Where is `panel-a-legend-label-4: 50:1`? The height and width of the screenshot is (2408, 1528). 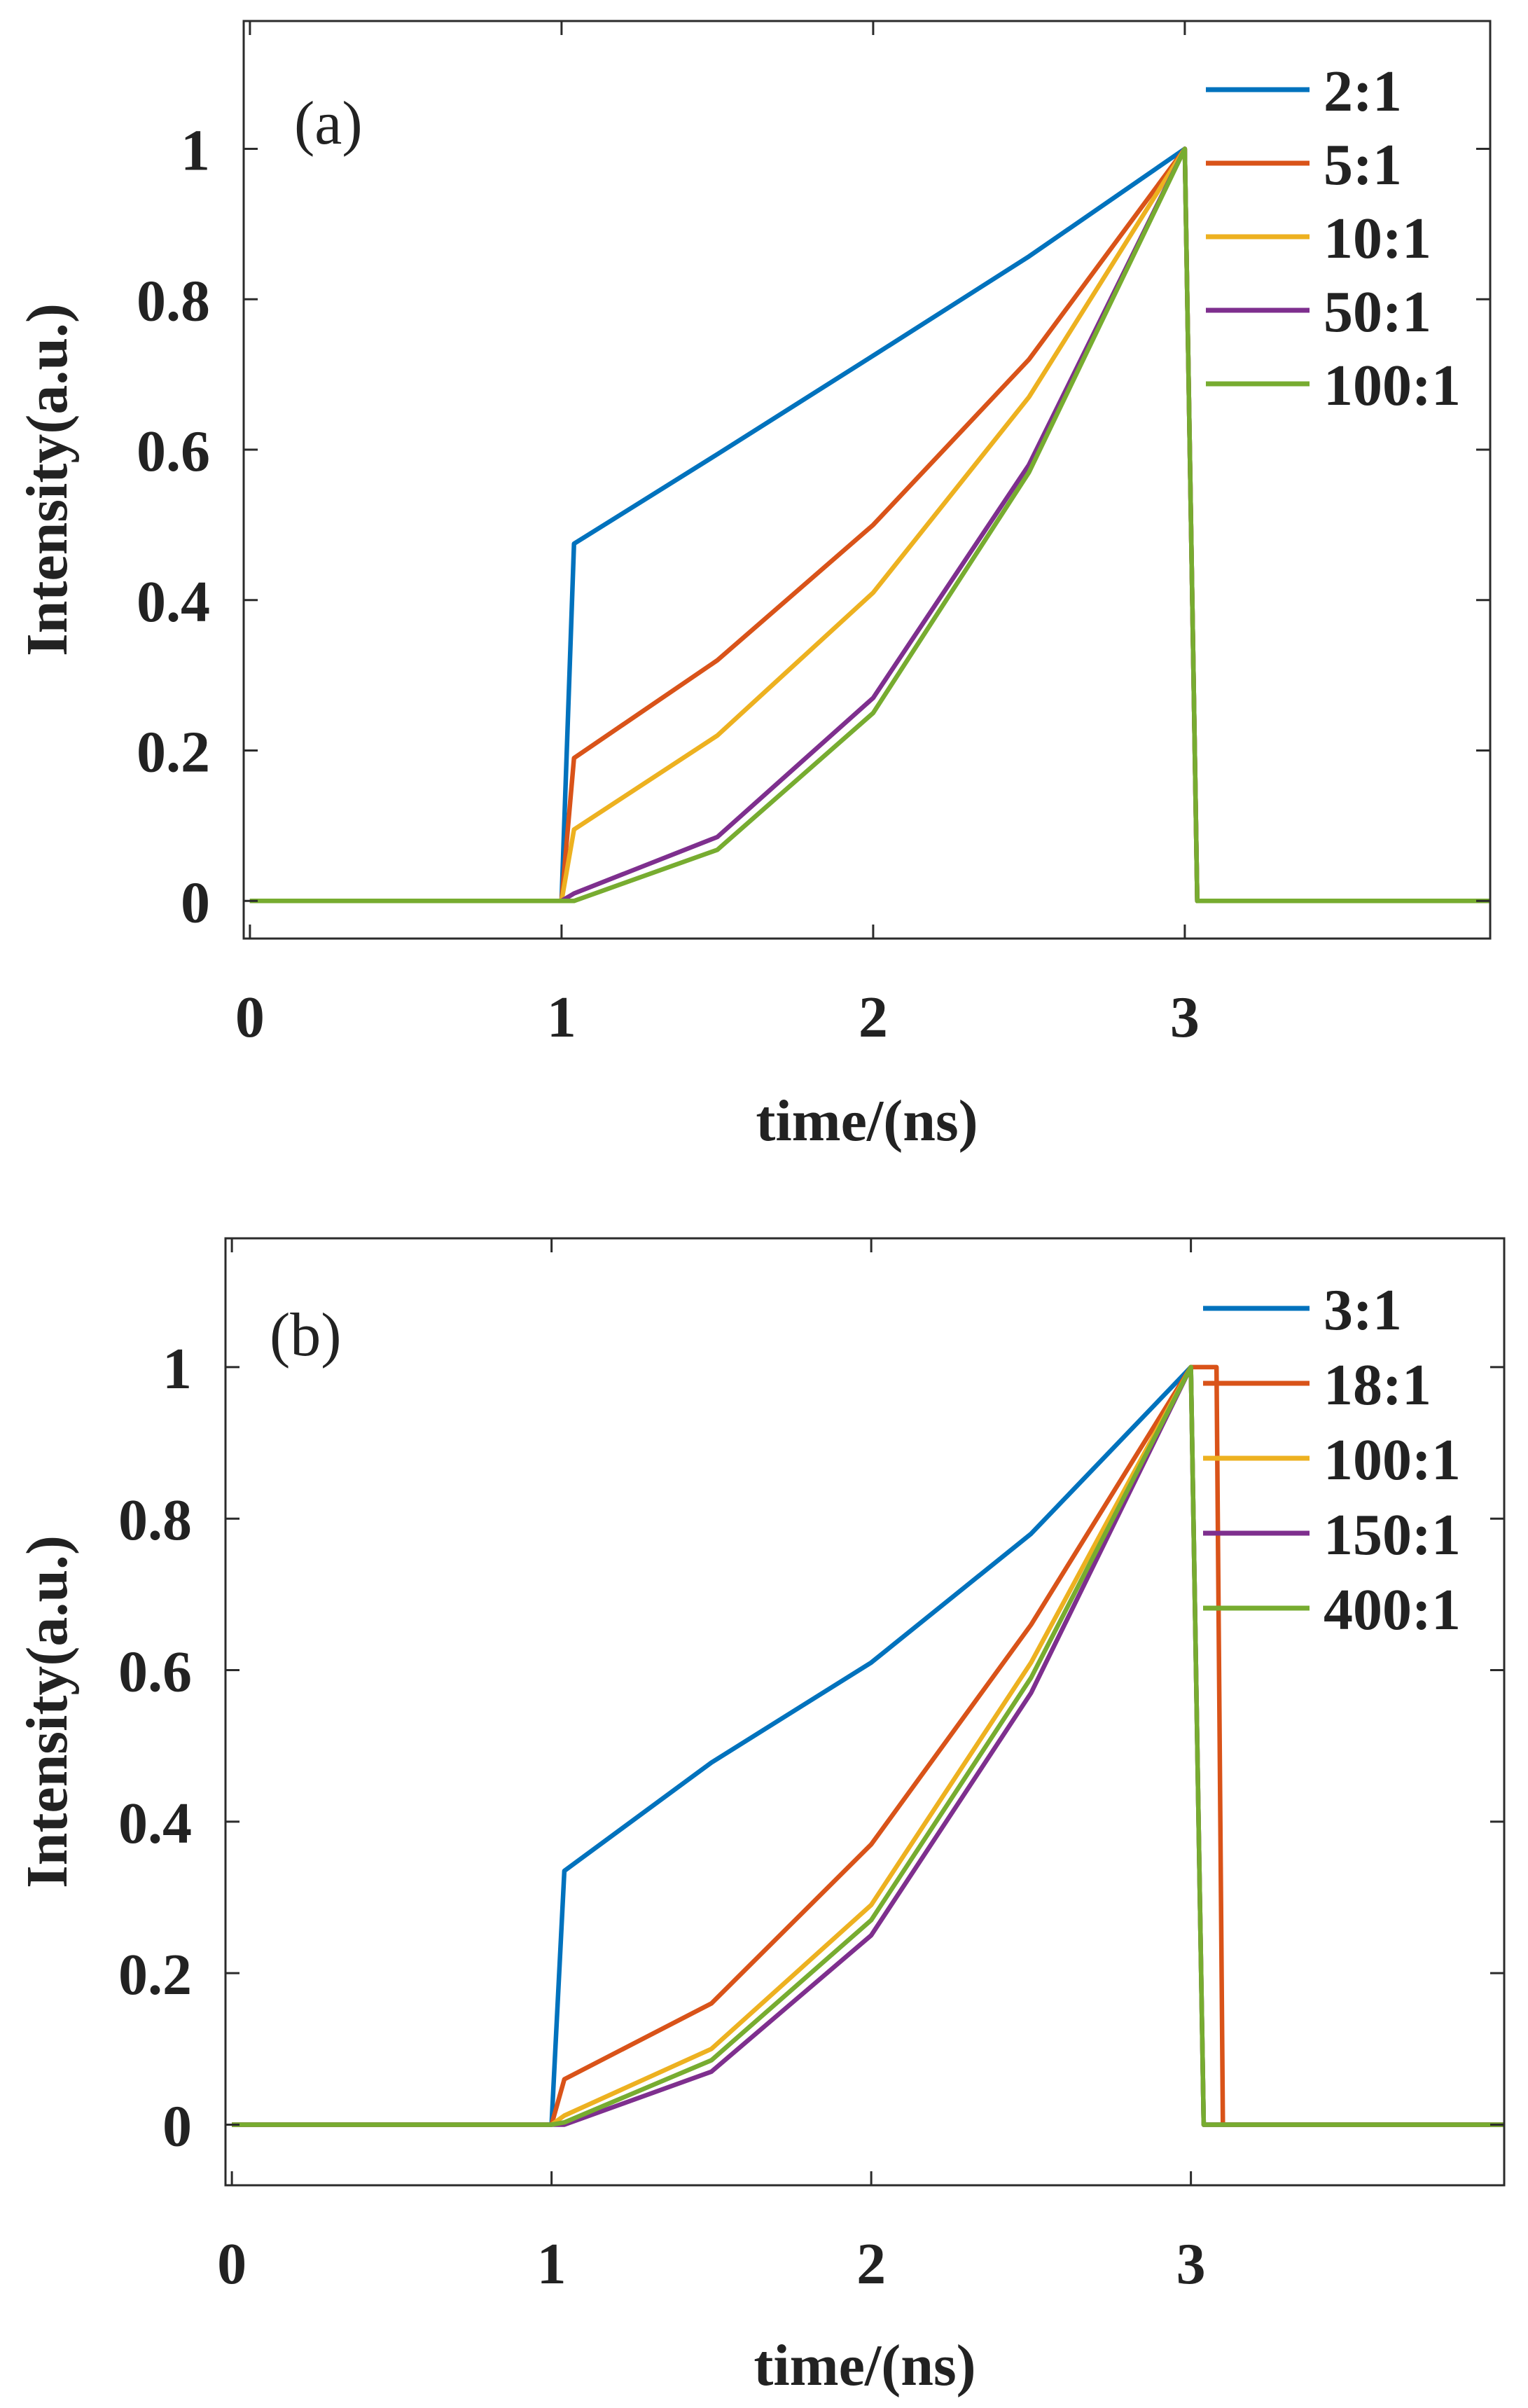 panel-a-legend-label-4: 50:1 is located at coordinates (1378, 312).